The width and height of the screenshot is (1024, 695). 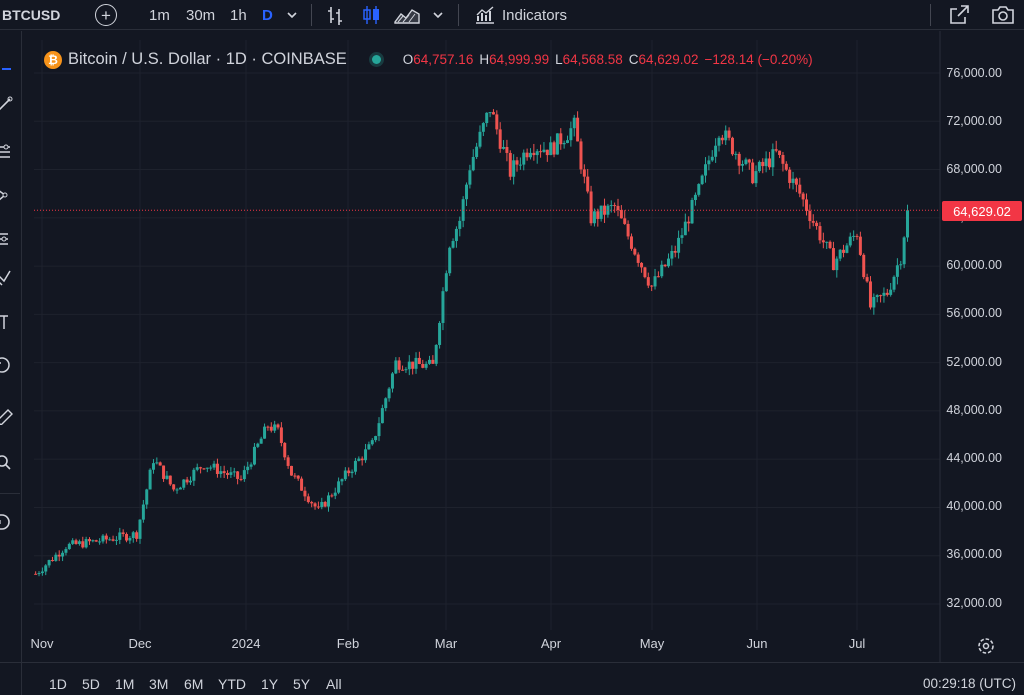 What do you see at coordinates (986, 646) in the screenshot?
I see `chart-settings-gear-icon` at bounding box center [986, 646].